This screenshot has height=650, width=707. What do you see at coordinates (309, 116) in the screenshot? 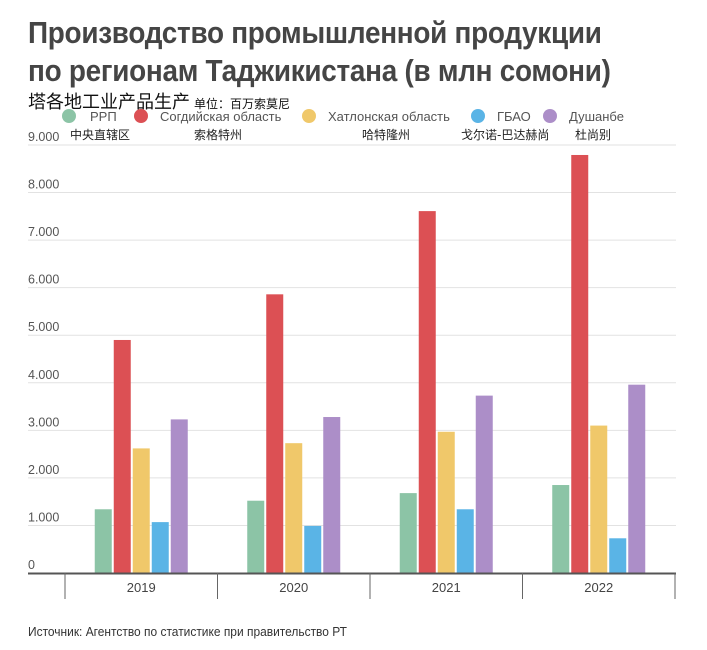
I see `legend-swatch-khatlon` at bounding box center [309, 116].